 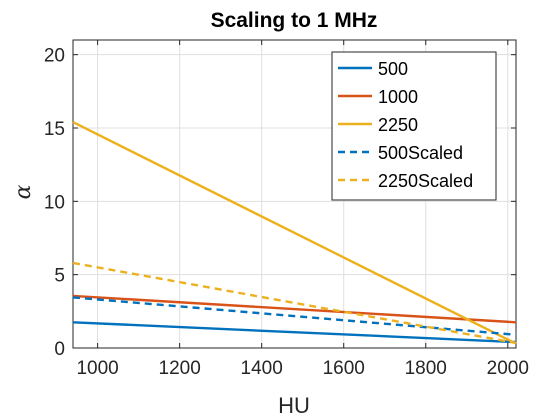 I want to click on x-tick-label: 2000, so click(x=508, y=368).